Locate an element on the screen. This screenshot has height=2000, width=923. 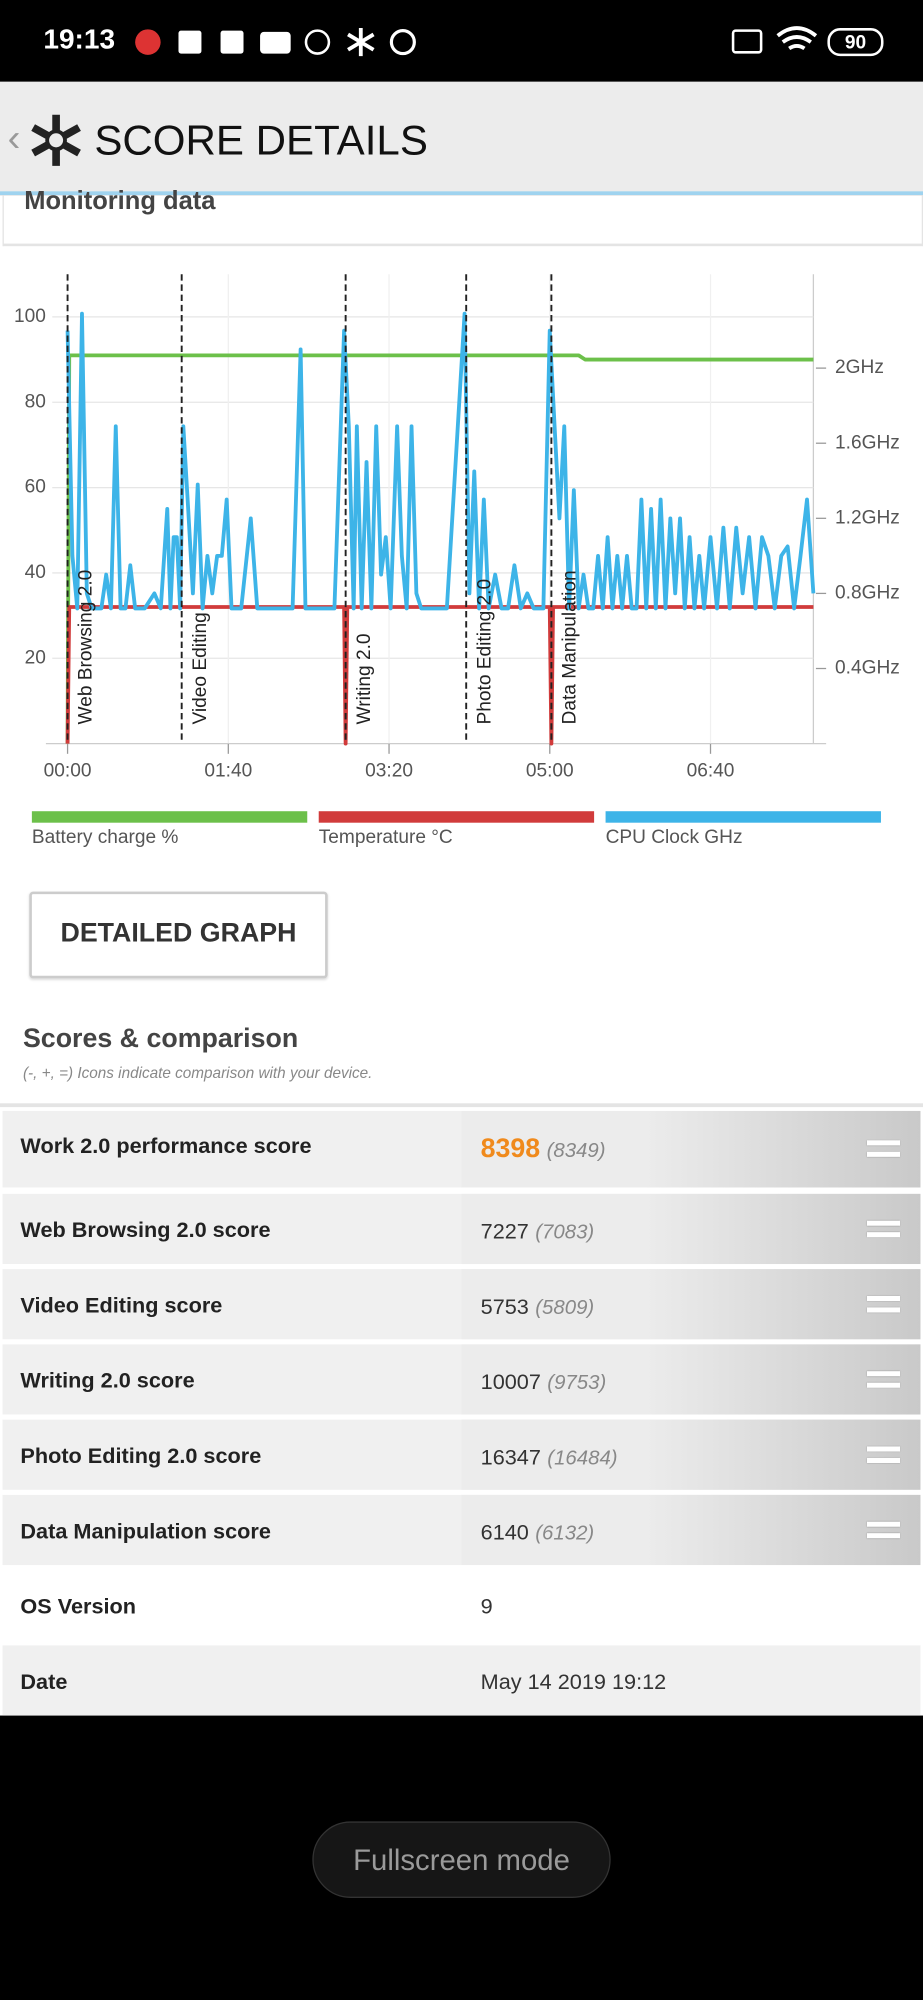
legend-label: Temperature °C is located at coordinates (386, 837).